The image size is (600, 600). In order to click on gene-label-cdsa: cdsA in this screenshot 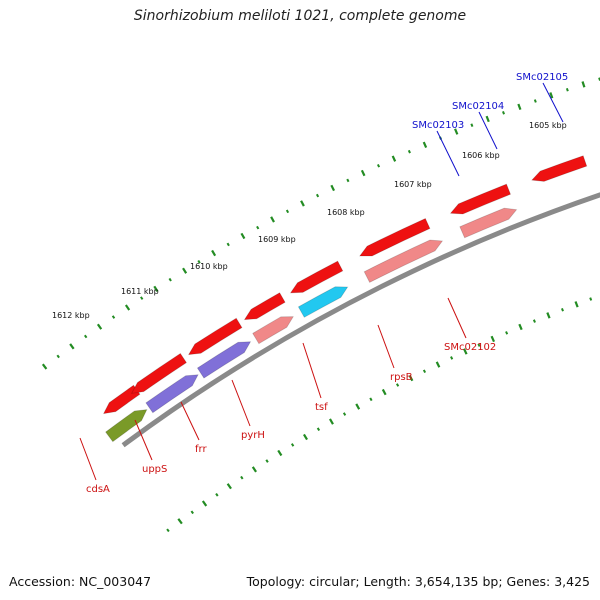, I will do `click(98, 489)`.